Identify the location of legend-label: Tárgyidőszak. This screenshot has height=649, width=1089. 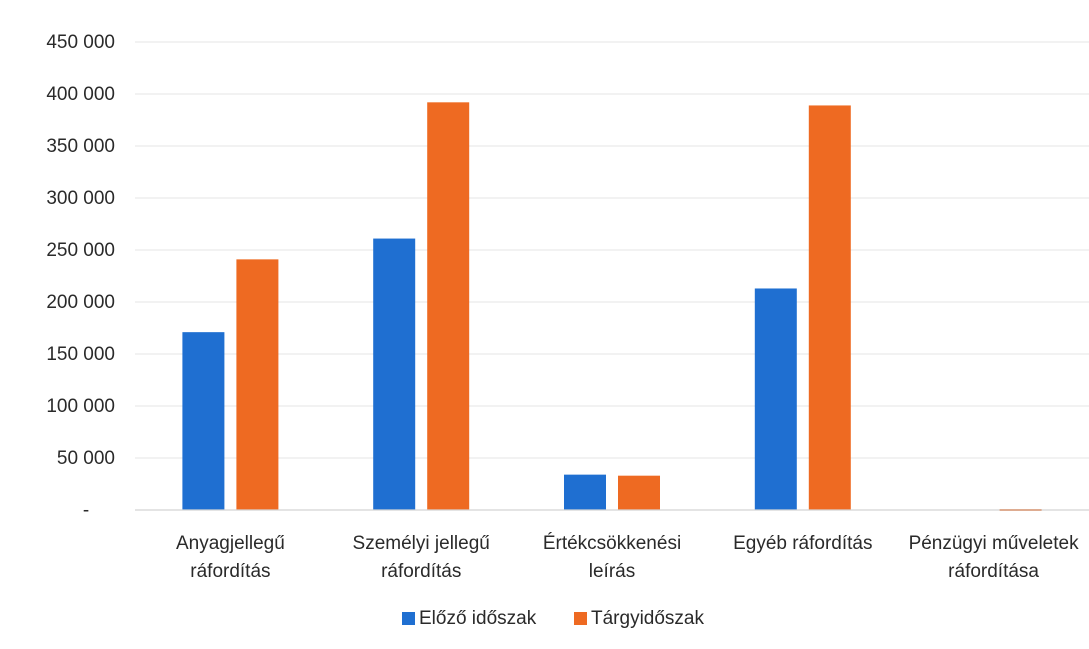
(647, 618).